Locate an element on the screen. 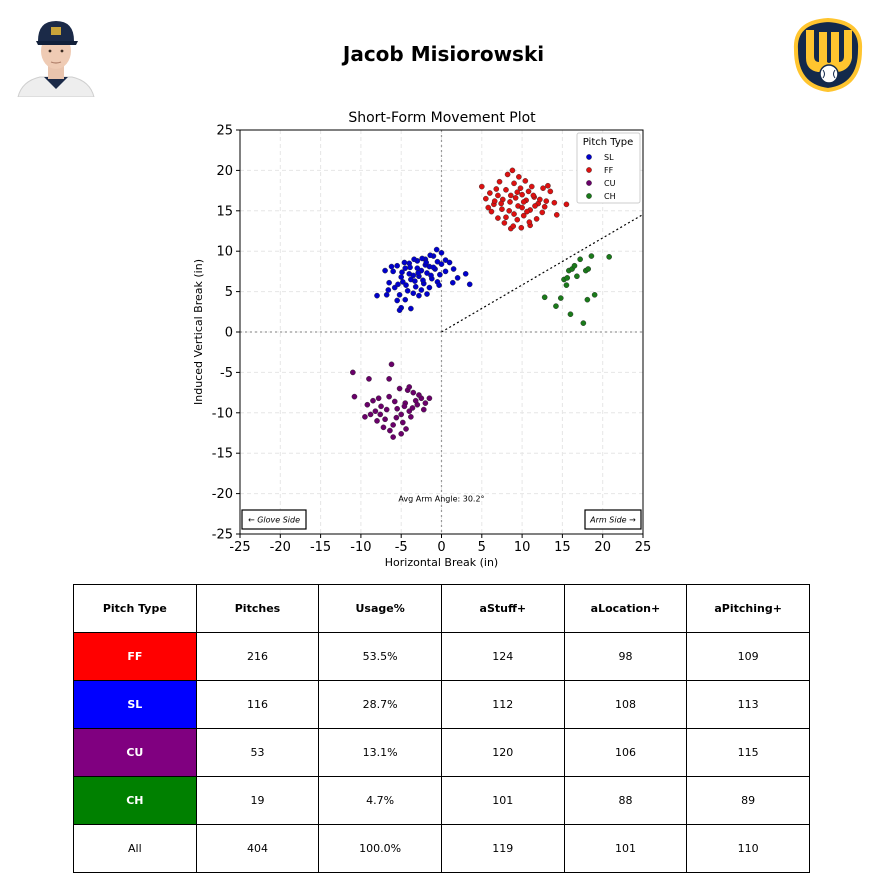 The width and height of the screenshot is (887, 886). pitch-type-cell: All is located at coordinates (135, 848).